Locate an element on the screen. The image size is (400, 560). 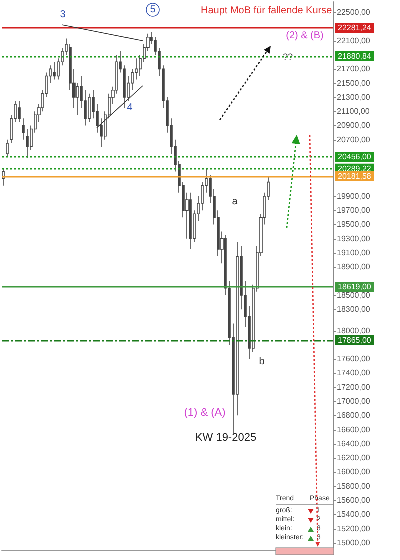
y-tick-label: 22100,00 is located at coordinates (354, 41).